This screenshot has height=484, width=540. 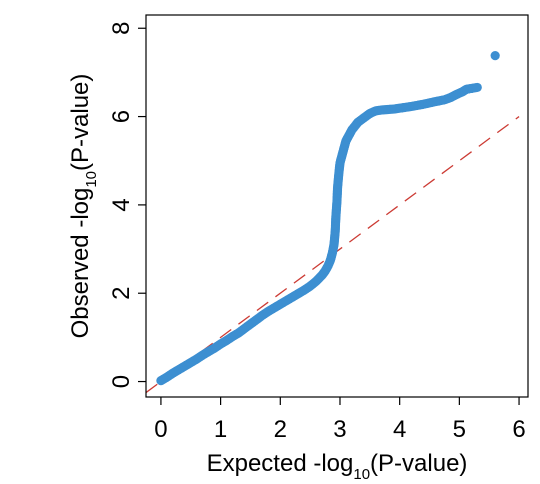 I want to click on x-tick-label: 6, so click(x=518, y=429).